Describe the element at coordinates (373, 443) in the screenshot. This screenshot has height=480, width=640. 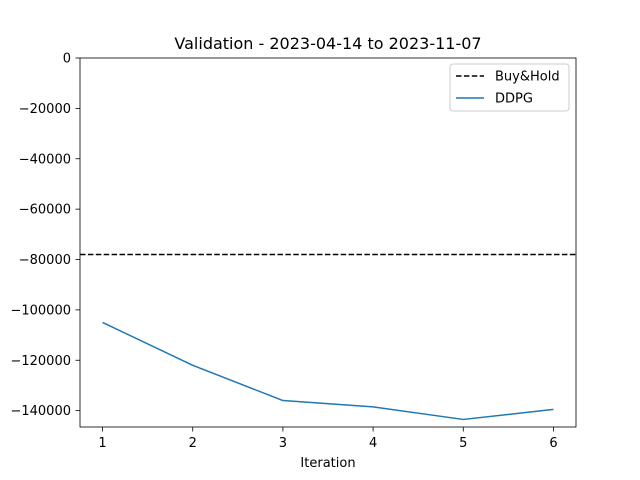
I see `x-tick-label: 4` at that location.